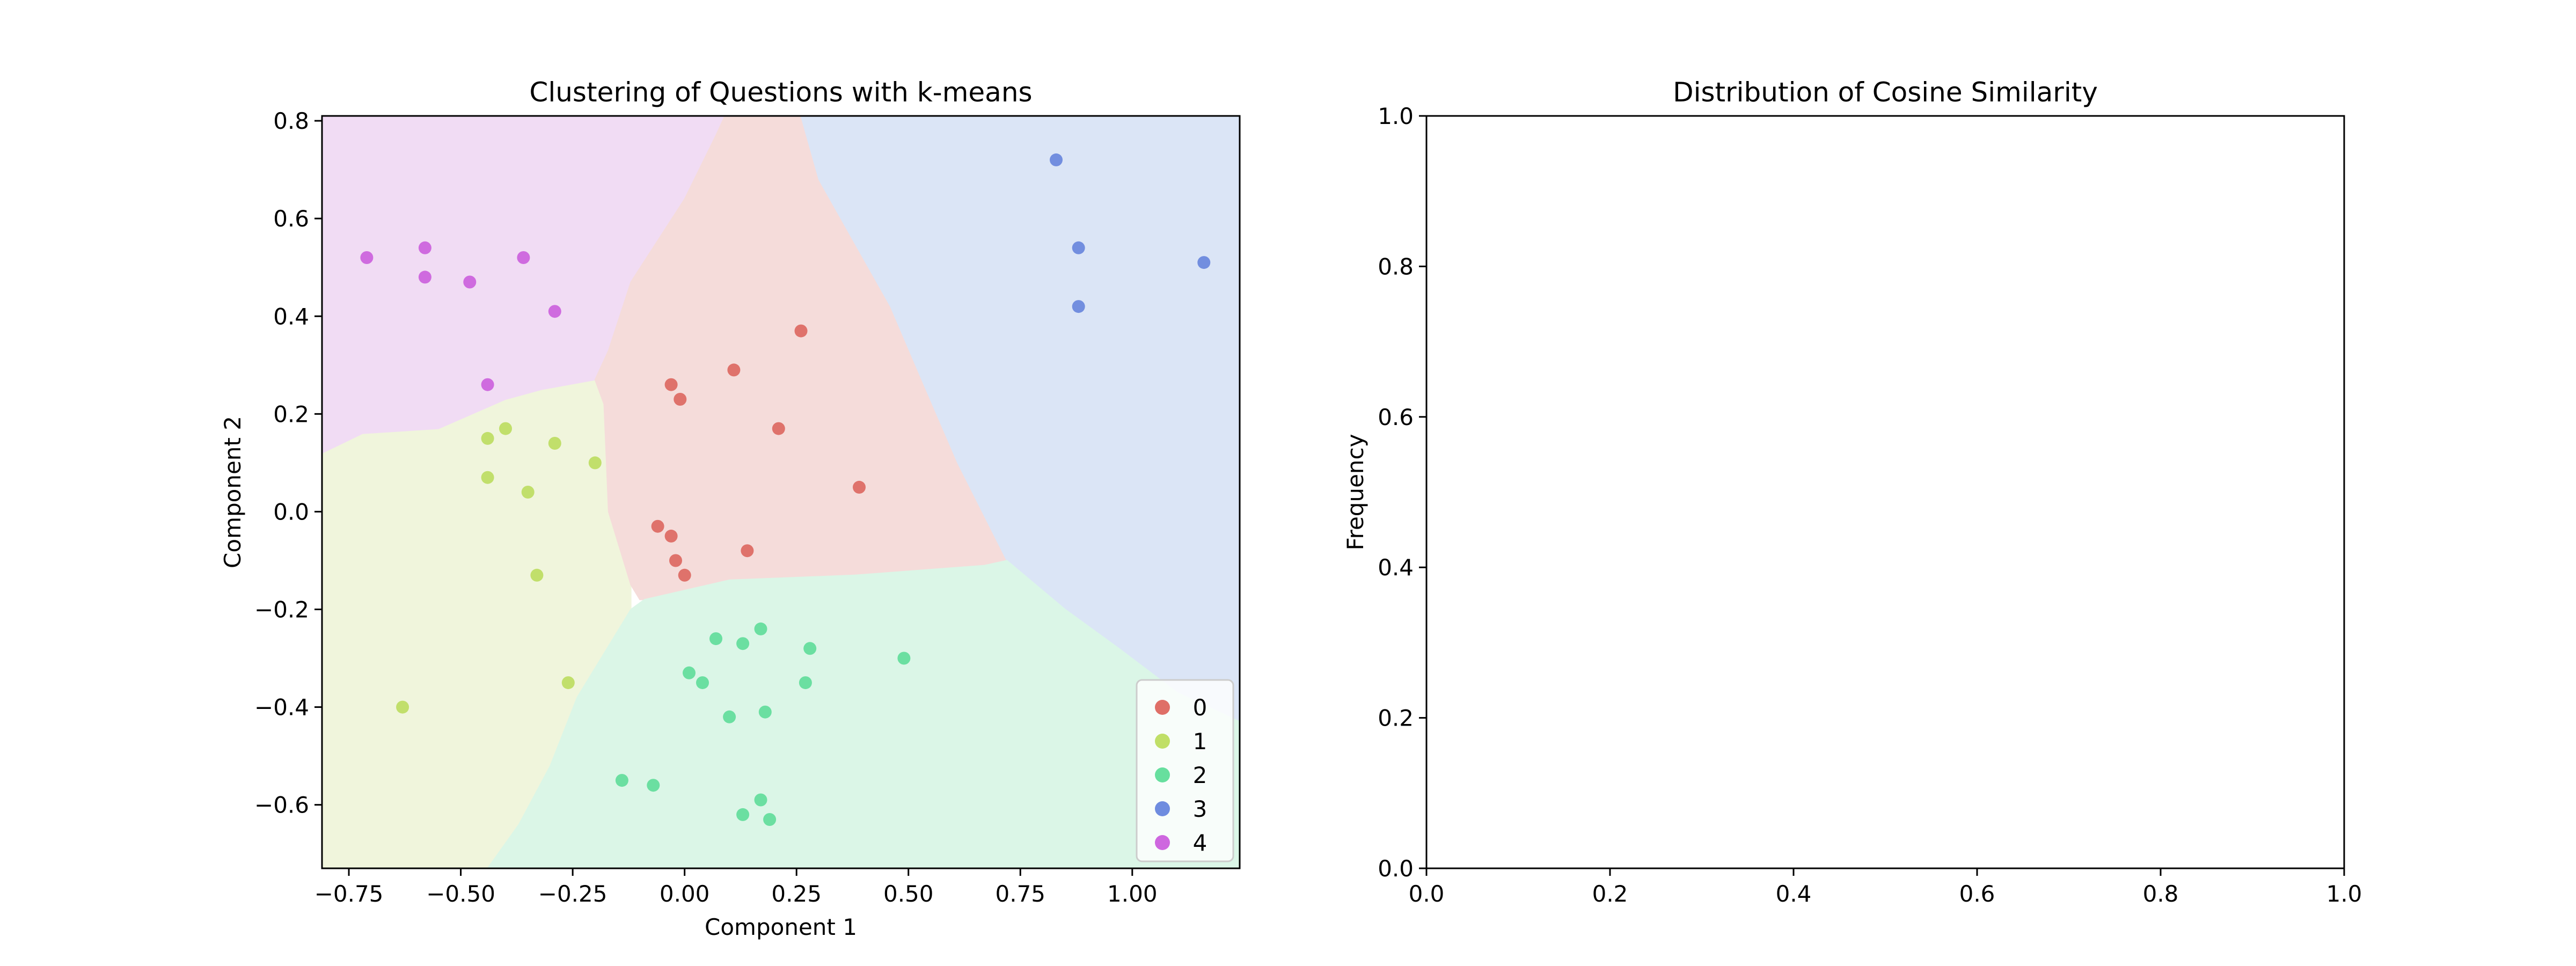 This screenshot has height=966, width=2576. I want to click on scatter-y-tick-label: −0.4, so click(281, 707).